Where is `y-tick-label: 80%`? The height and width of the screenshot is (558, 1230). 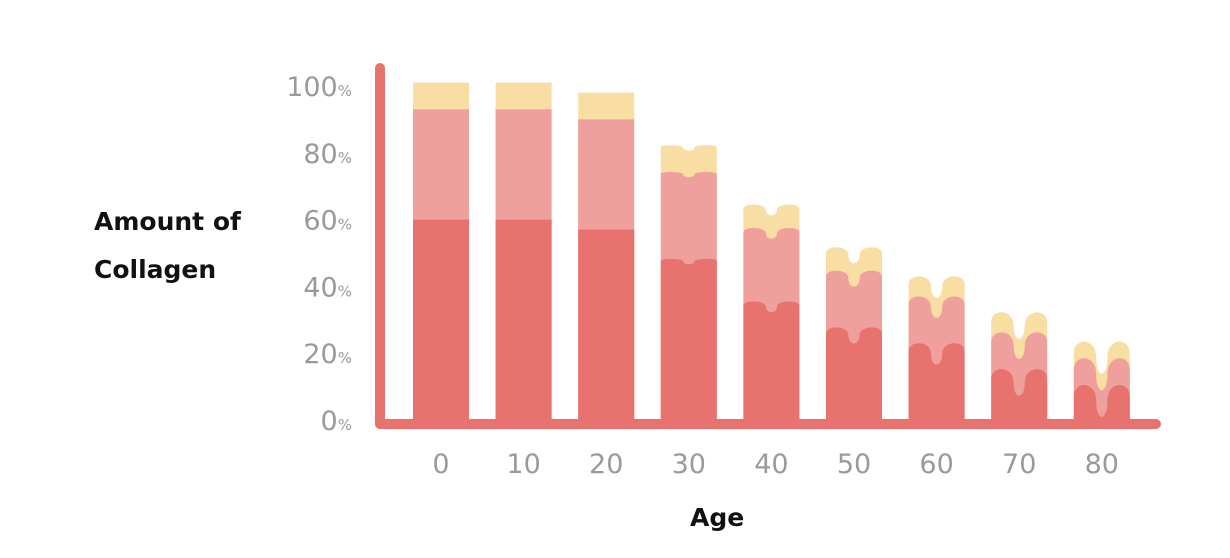 y-tick-label: 80% is located at coordinates (327, 154).